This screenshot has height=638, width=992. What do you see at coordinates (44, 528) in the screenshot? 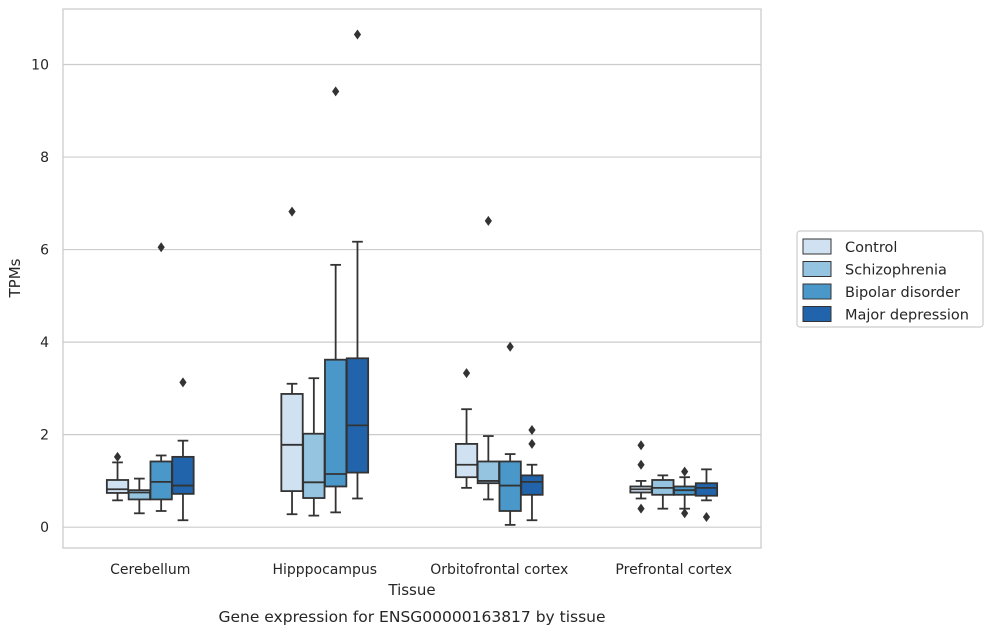
I see `y-tick-label: 0` at bounding box center [44, 528].